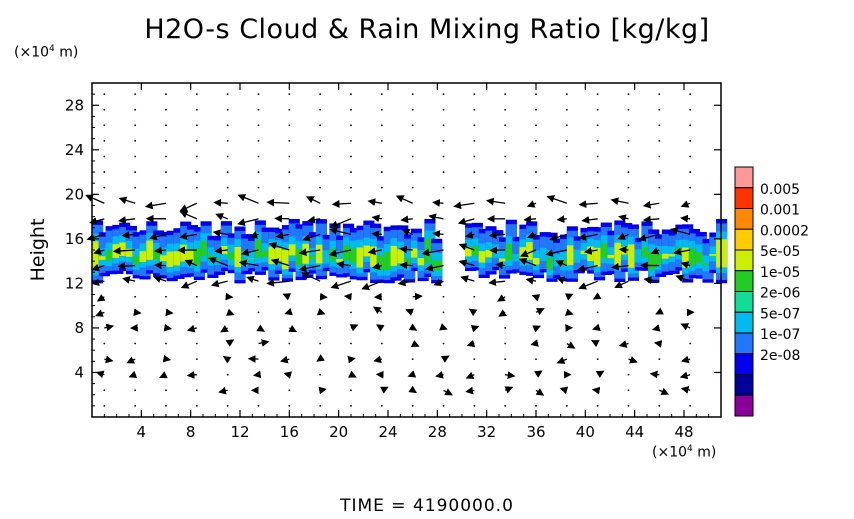 The height and width of the screenshot is (519, 854). I want to click on x-tick-label: 8, so click(191, 432).